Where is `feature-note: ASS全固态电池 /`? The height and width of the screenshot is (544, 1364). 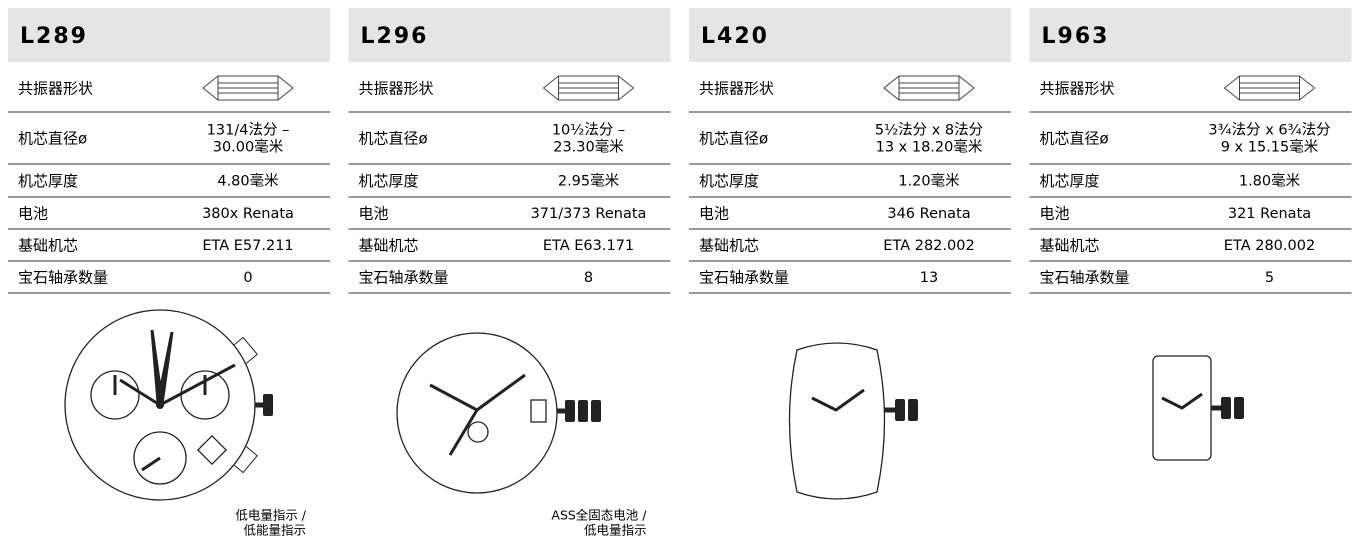
feature-note: ASS全固态电池 / is located at coordinates (599, 515).